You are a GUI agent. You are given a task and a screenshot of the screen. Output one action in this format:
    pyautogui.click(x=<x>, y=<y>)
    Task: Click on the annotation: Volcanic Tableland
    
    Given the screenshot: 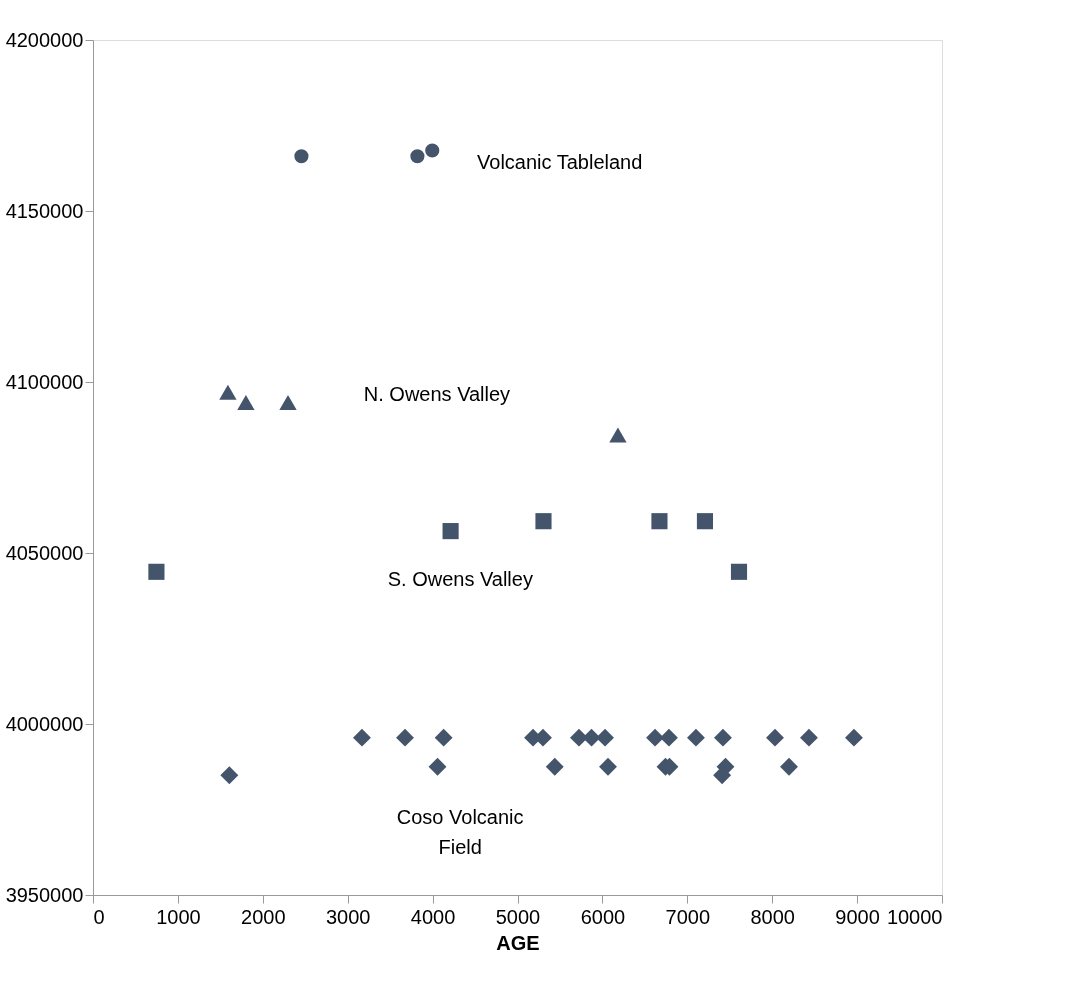 What is the action you would take?
    pyautogui.click(x=560, y=162)
    